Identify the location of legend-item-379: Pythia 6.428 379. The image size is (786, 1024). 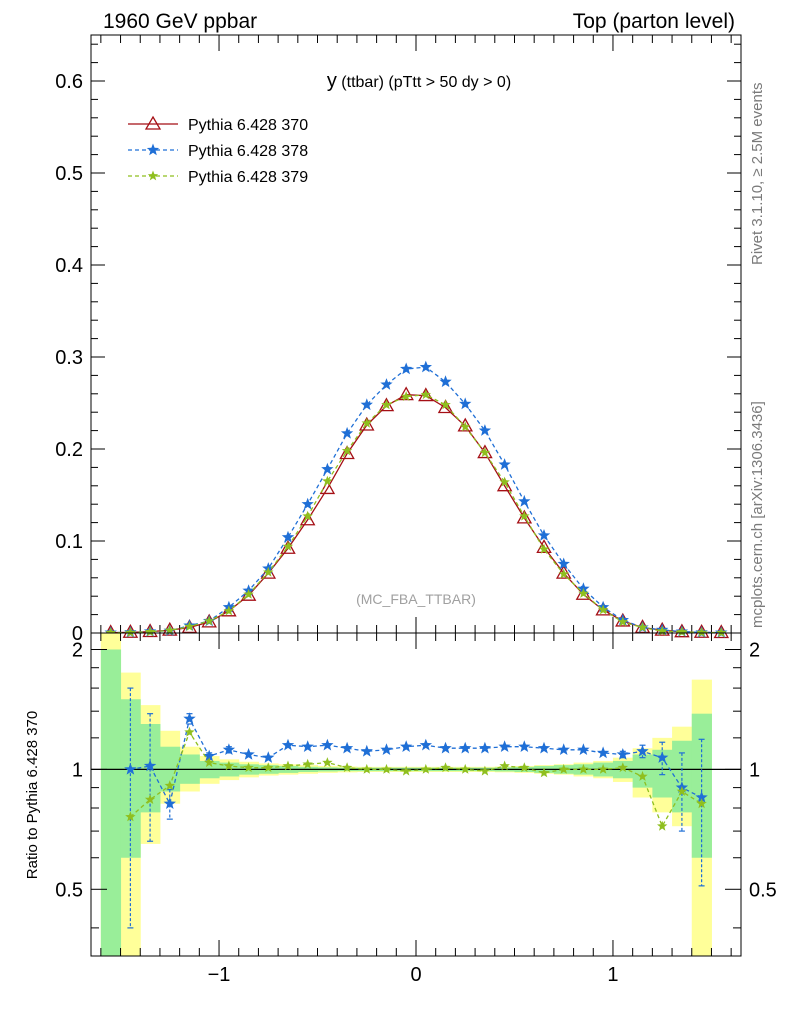
(218, 177).